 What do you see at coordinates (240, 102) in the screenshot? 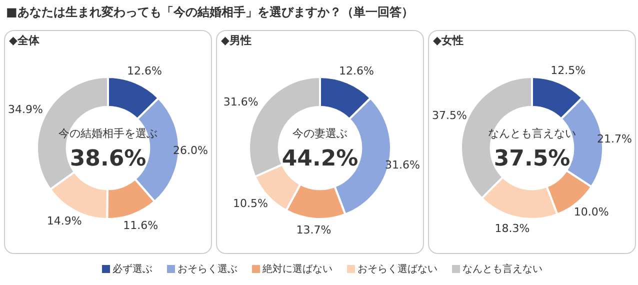
I see `data-label: 31.6%` at bounding box center [240, 102].